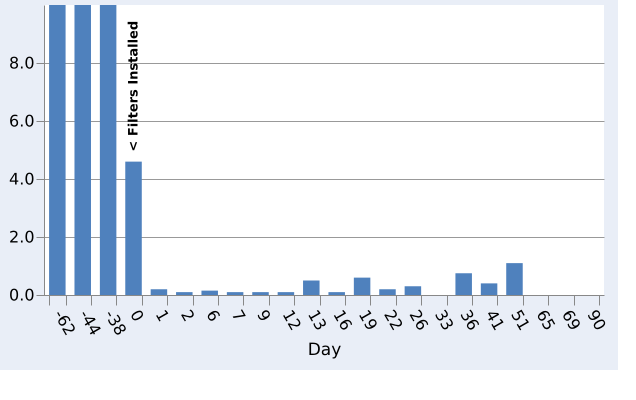 The width and height of the screenshot is (636, 400). I want to click on x-tick-label: 65, so click(546, 320).